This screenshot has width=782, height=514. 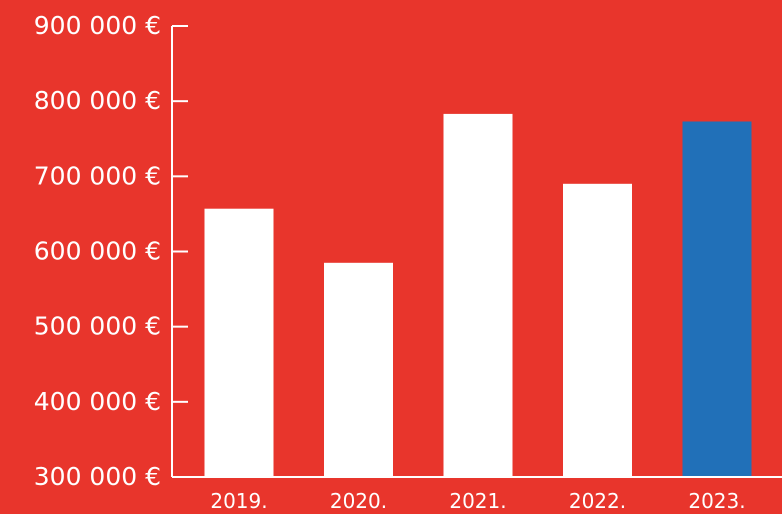 I want to click on x-tick-label: 2022., so click(x=597, y=501).